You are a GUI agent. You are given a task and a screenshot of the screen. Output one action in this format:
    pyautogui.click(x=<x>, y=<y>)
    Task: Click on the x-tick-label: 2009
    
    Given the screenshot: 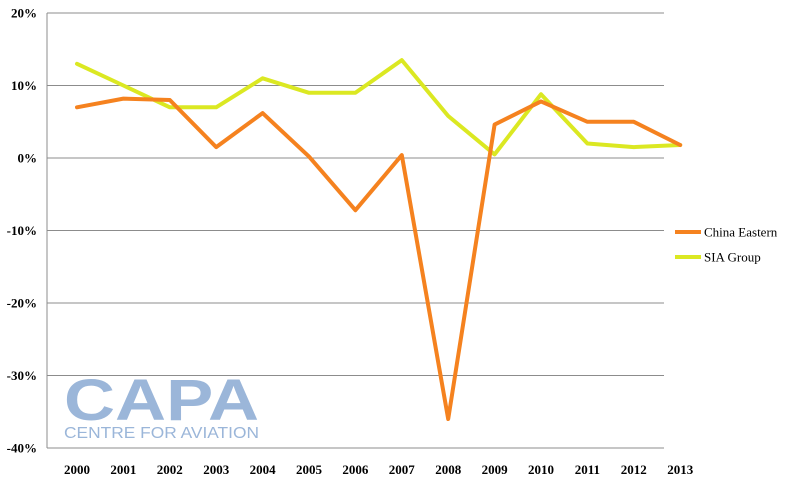 What is the action you would take?
    pyautogui.click(x=495, y=469)
    